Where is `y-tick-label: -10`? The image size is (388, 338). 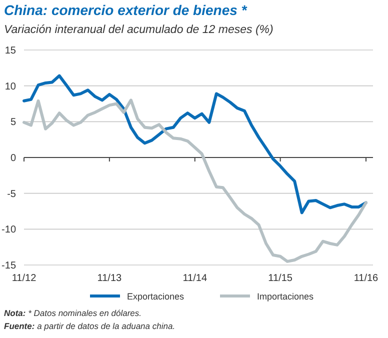 y-tick-label: -10 is located at coordinates (9, 230).